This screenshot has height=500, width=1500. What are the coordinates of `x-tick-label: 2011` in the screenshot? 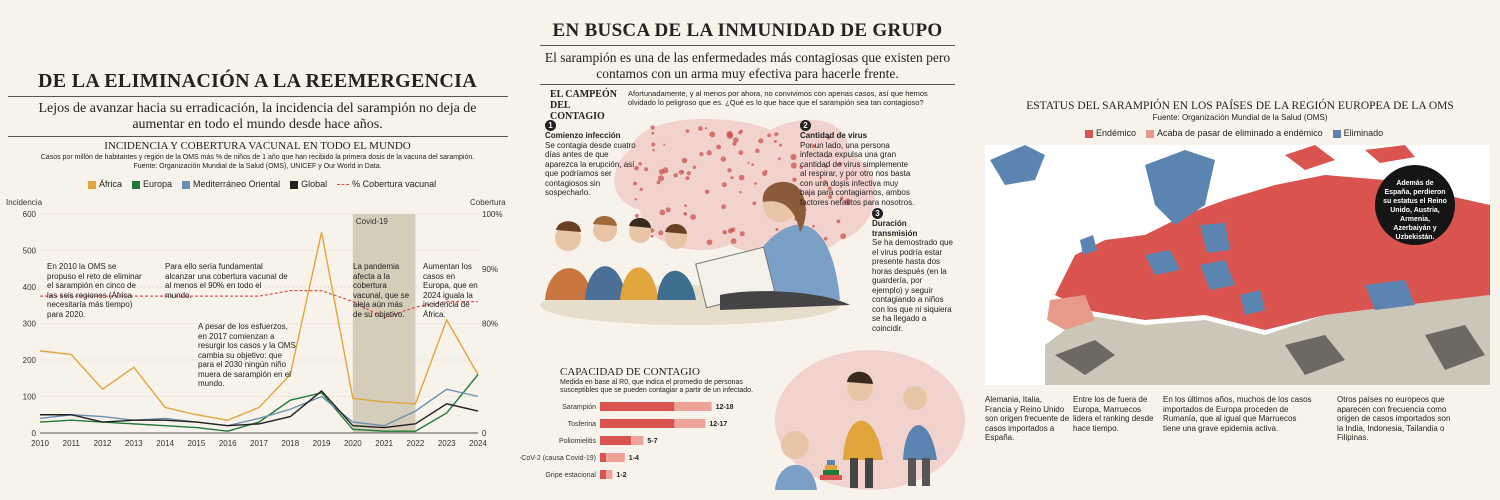 It's located at (72, 443).